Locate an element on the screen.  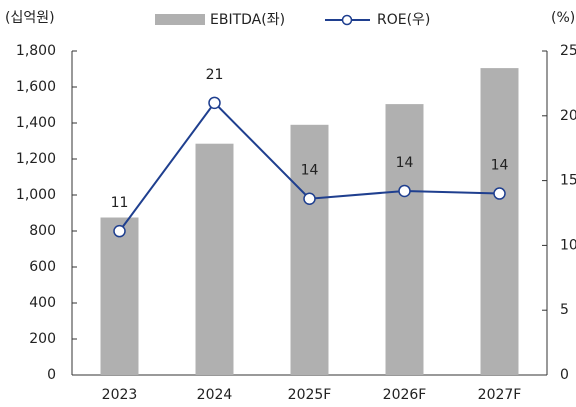
y2-tick-label: 5 is located at coordinates (564, 310).